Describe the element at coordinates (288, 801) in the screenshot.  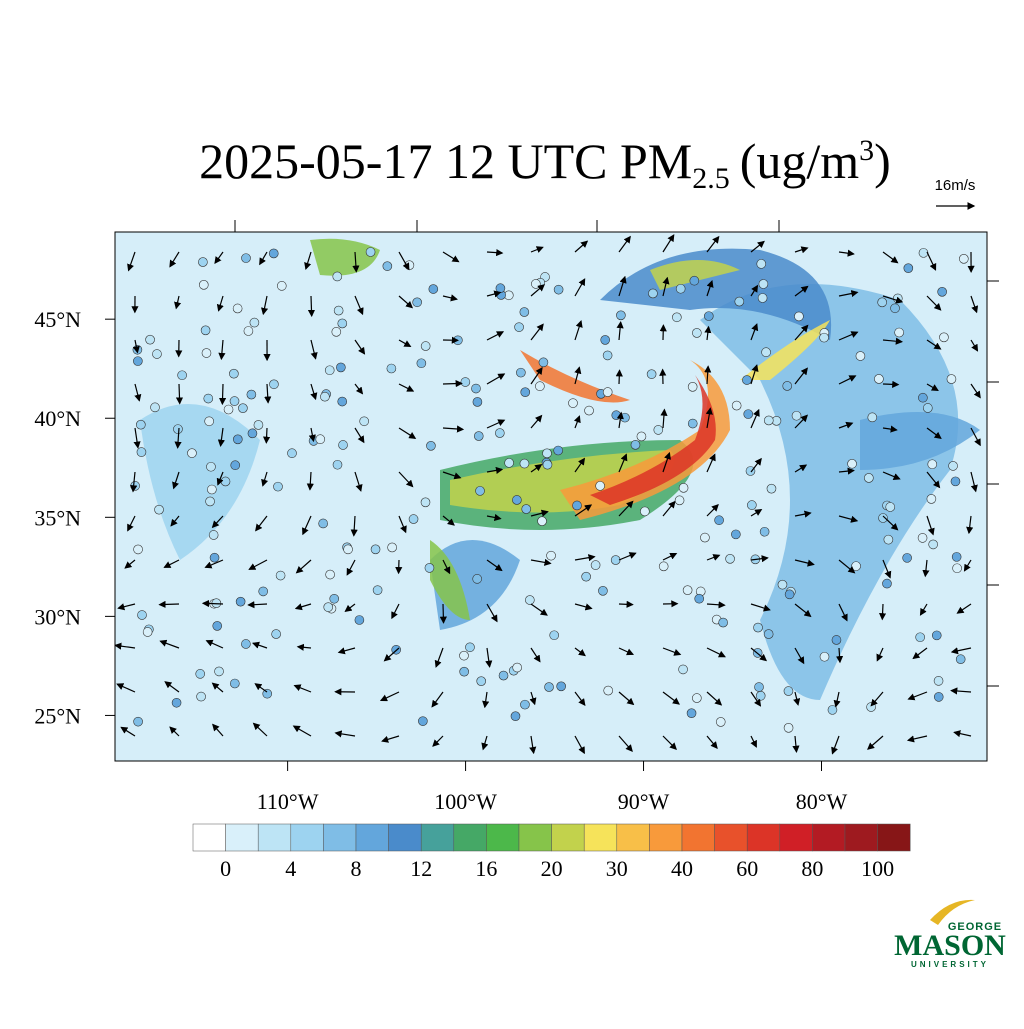
I see `x-tick-label: 110°W` at that location.